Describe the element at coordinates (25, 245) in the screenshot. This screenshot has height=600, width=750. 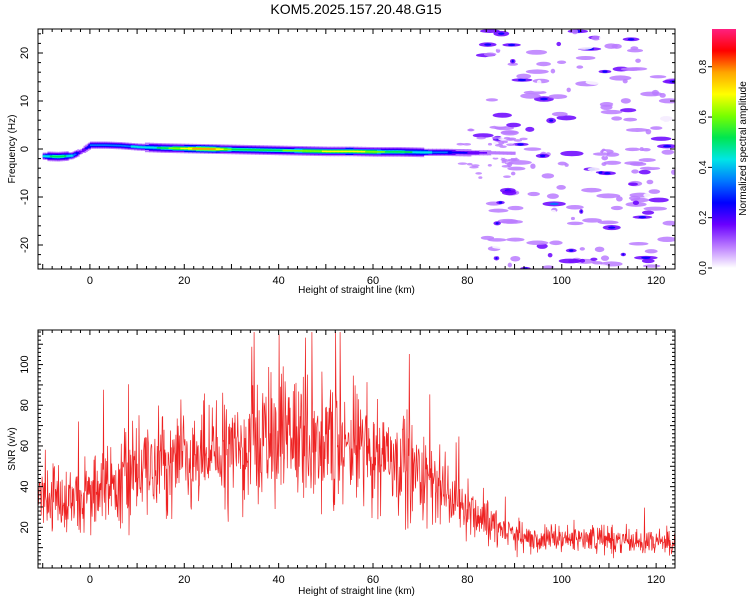
I see `y-tick-label: -20` at that location.